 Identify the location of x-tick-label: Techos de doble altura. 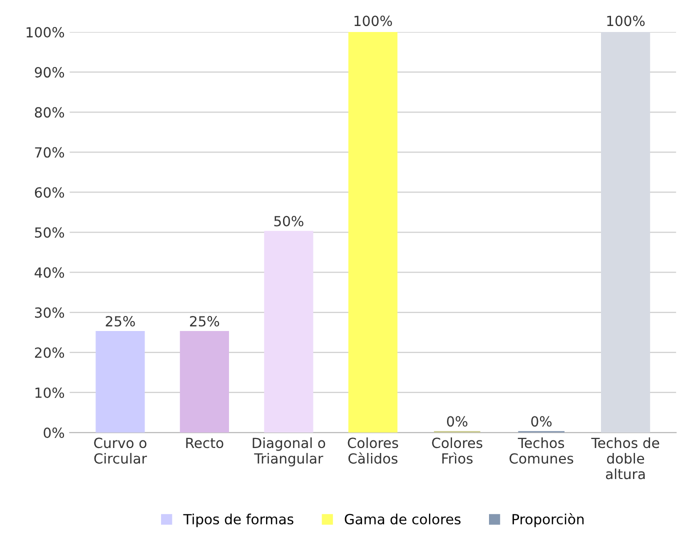
(625, 458).